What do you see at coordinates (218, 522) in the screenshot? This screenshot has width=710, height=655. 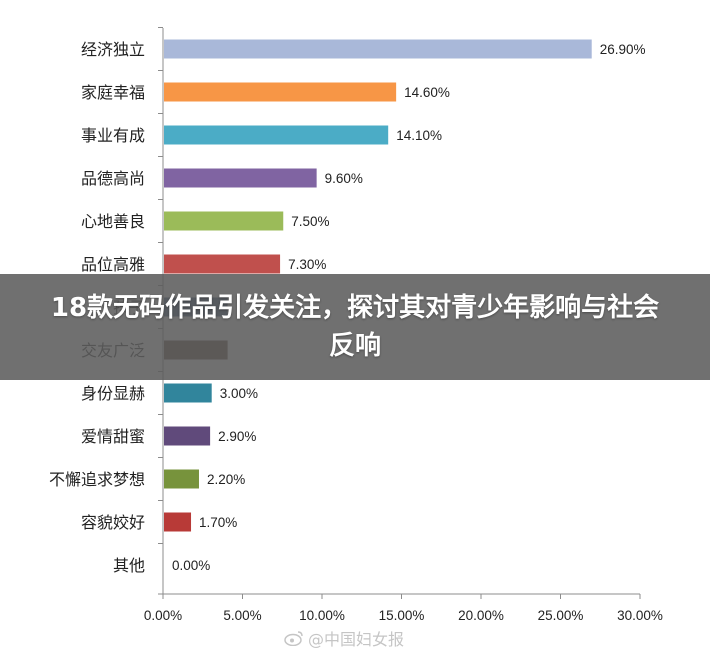 I see `data-label: 1.70%` at bounding box center [218, 522].